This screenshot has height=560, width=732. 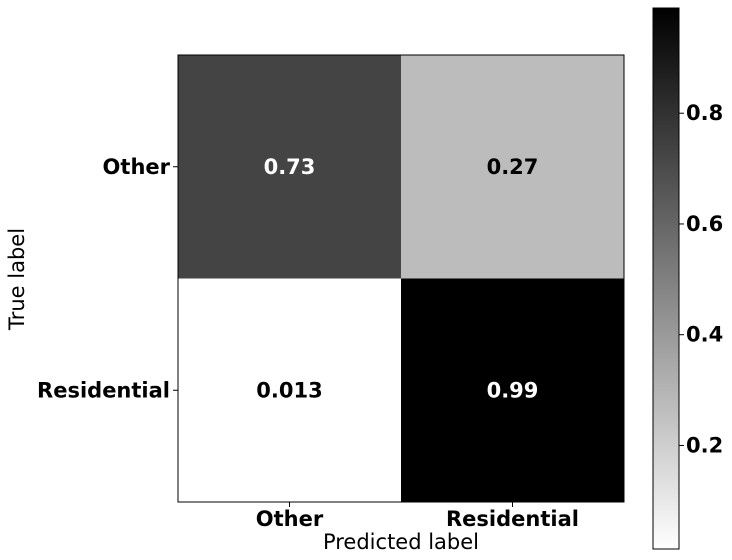 I want to click on x-ticks: Other Residential, so click(x=417, y=516).